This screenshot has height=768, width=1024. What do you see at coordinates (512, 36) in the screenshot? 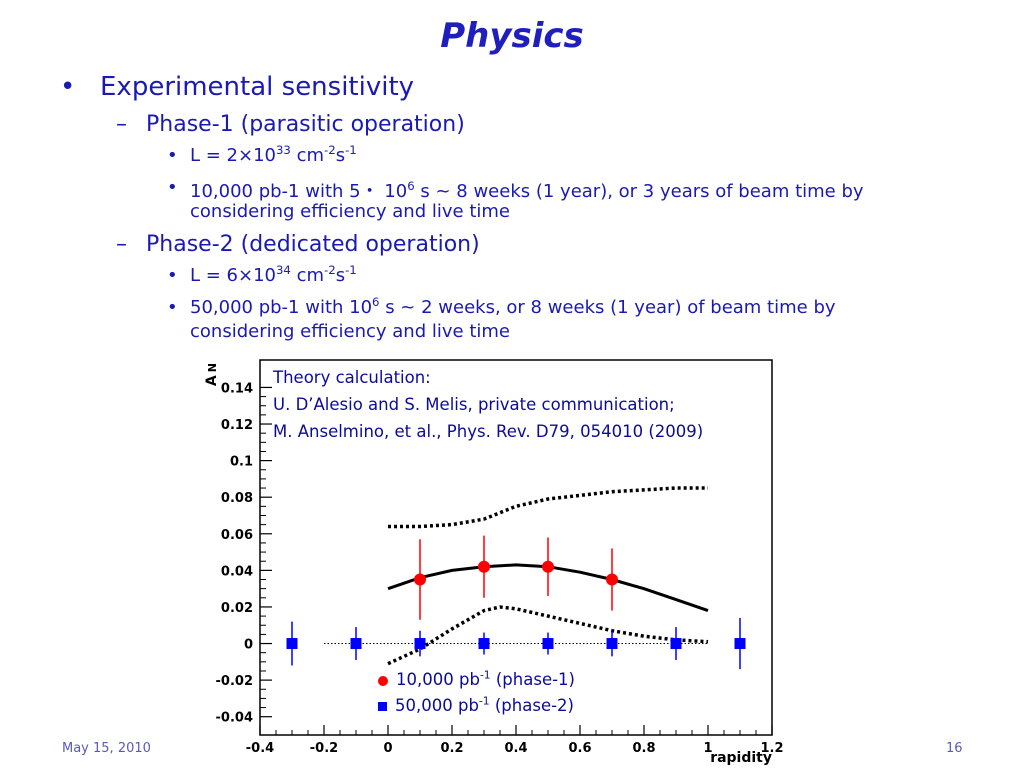
I see `slide-title: Physics` at bounding box center [512, 36].